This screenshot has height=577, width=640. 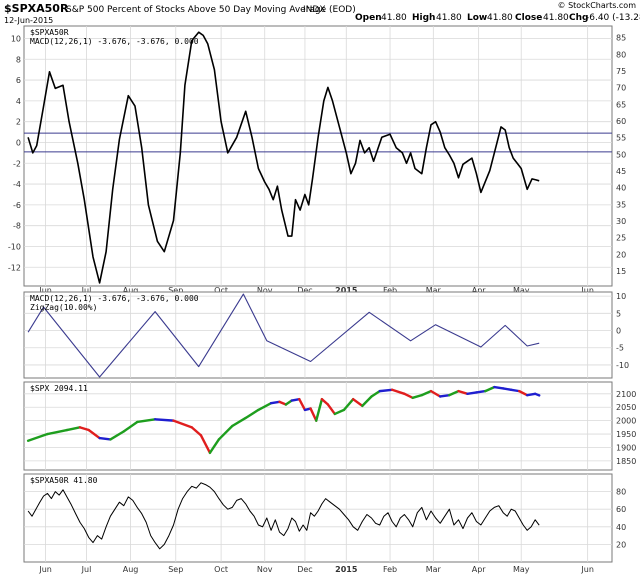 I want to click on y-tick-label: -8, so click(x=17, y=226).